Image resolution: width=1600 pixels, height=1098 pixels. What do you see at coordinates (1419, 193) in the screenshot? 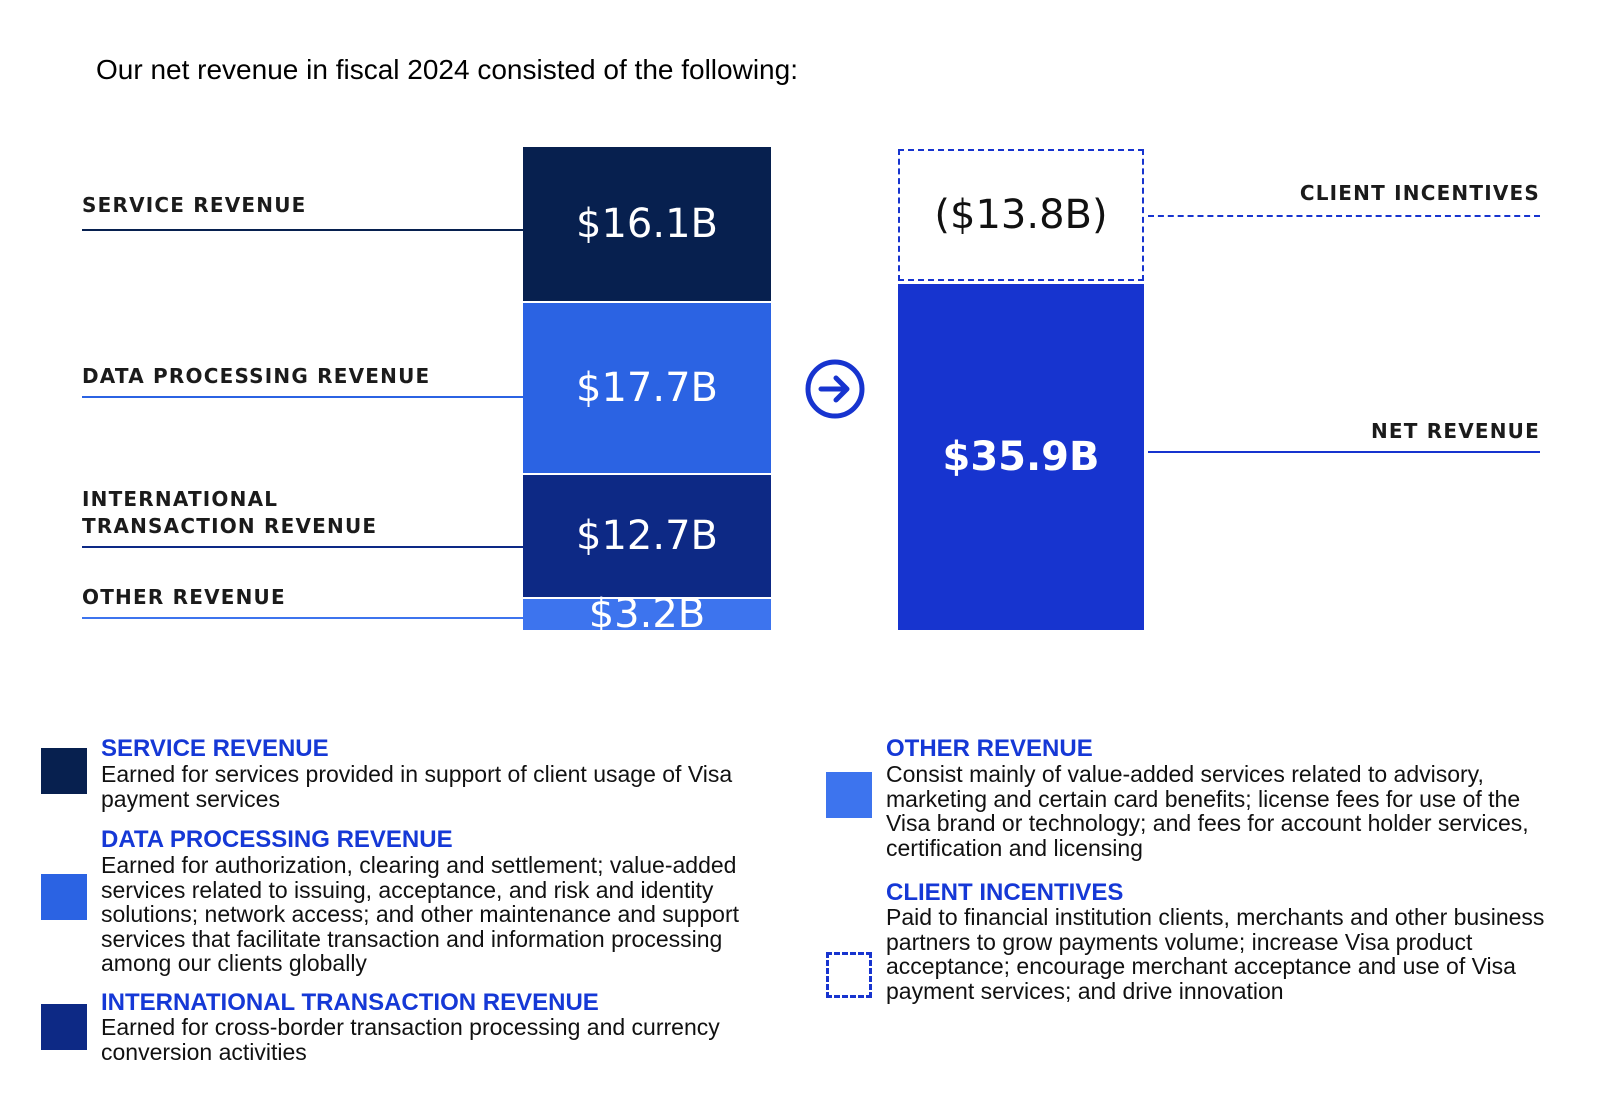
I see `label-client-incentives: CLIENT INCENTIVES` at bounding box center [1419, 193].